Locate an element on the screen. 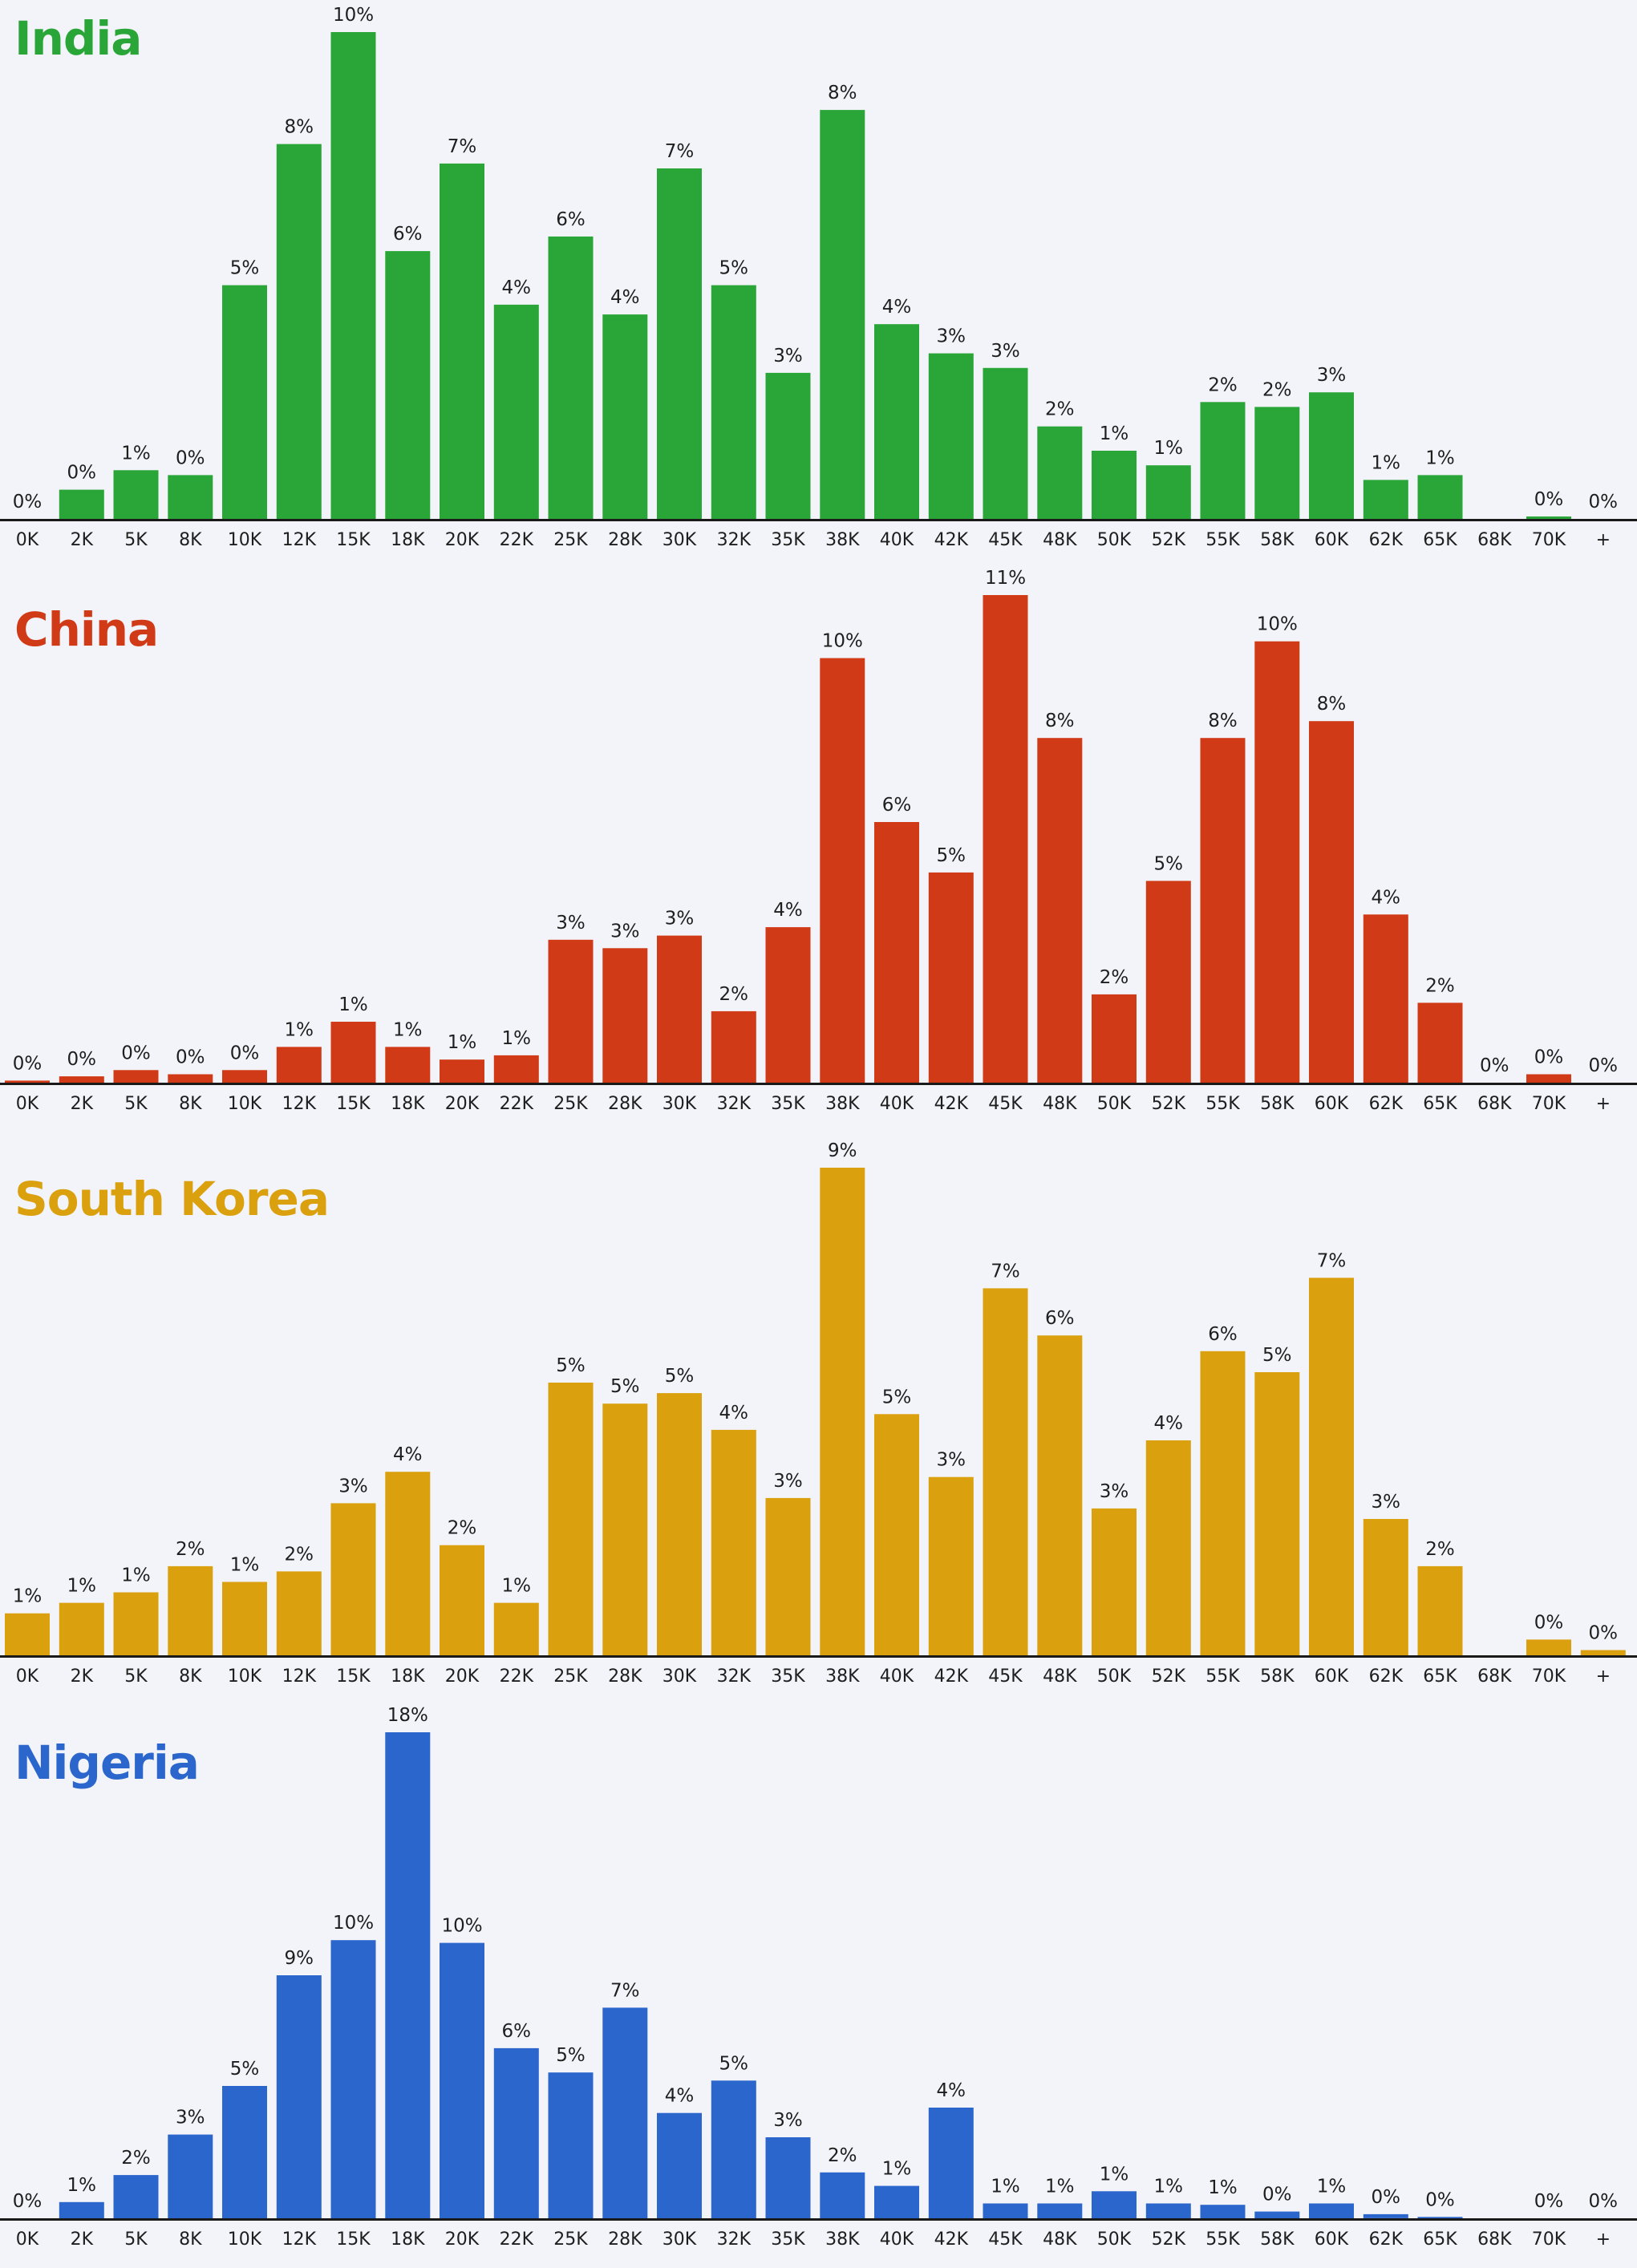 This screenshot has height=2268, width=1637. tick-label: 0K is located at coordinates (27, 2240).